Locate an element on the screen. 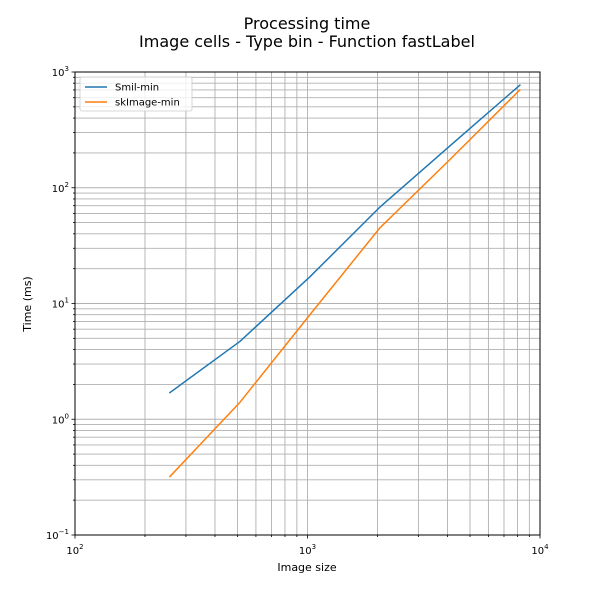 Image resolution: width=600 pixels, height=600 pixels. x-tick-label: 10⁴ is located at coordinates (540, 550).